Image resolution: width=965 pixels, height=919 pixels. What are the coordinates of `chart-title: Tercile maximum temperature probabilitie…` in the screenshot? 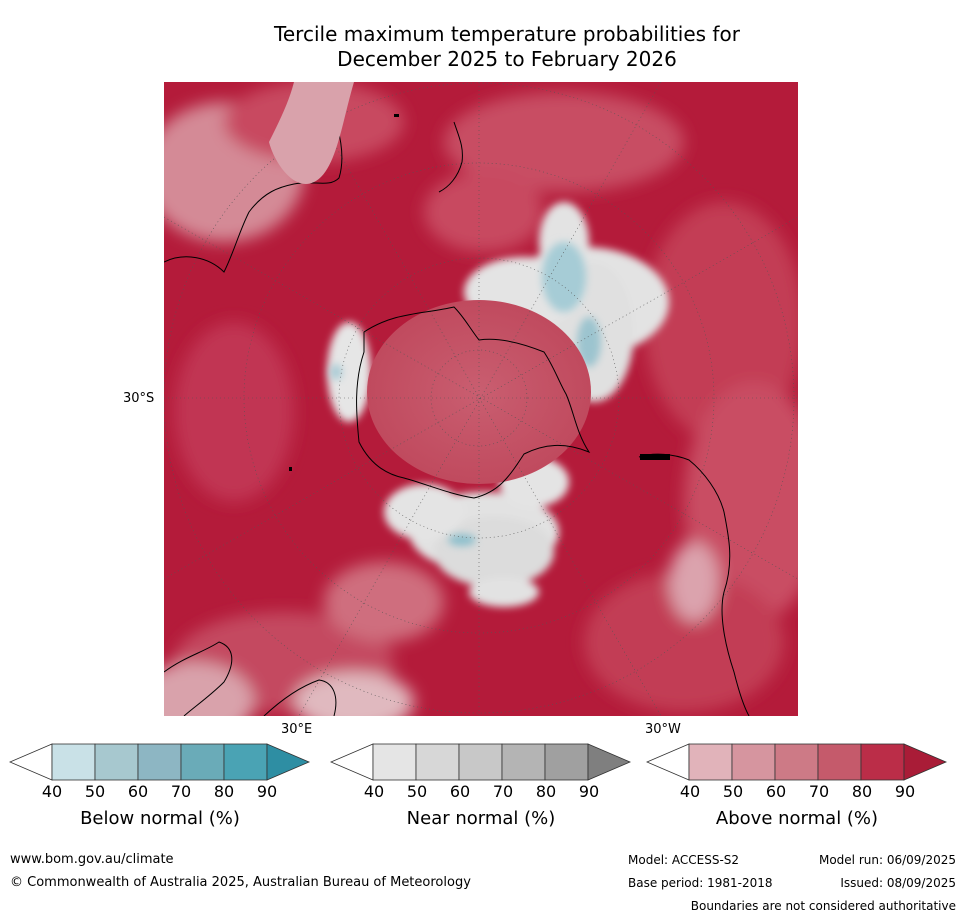 It's located at (507, 47).